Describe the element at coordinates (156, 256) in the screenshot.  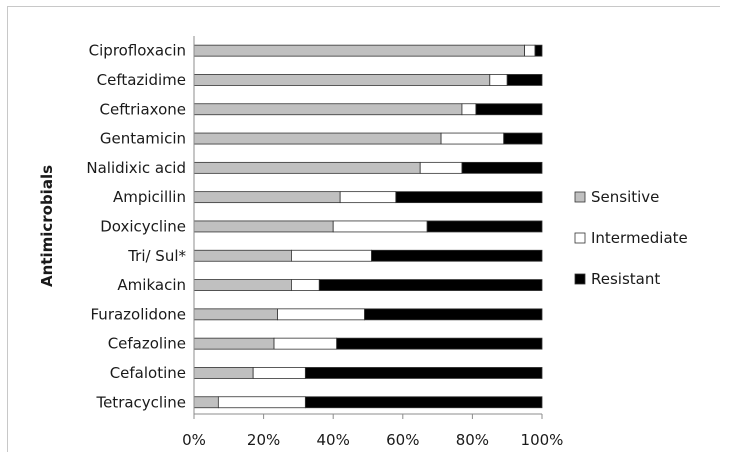
I see `category-label: Tri/ Sul*` at that location.